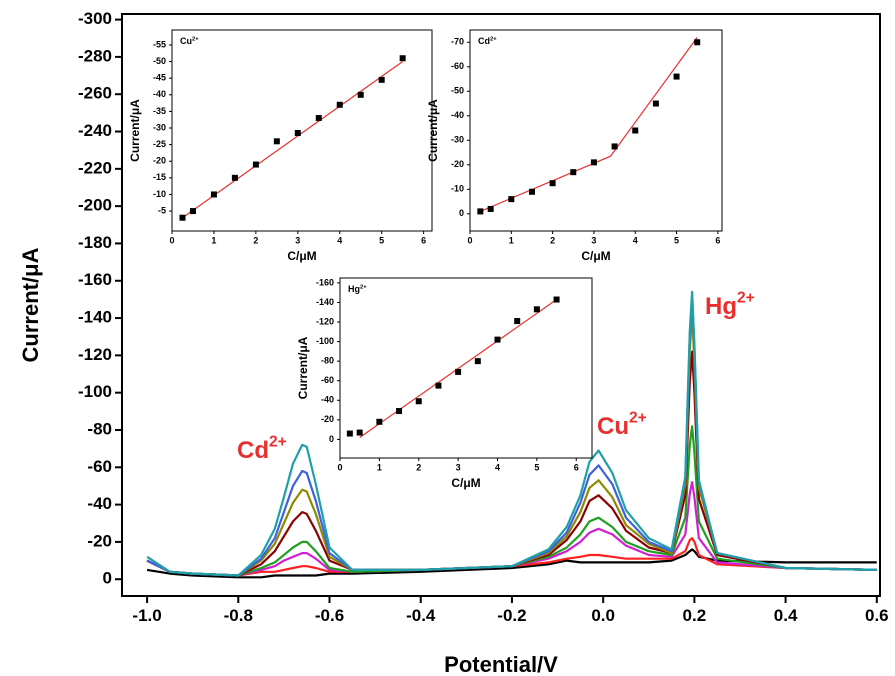 The image size is (895, 676). I want to click on y-tick-label: -280, so click(95, 55).